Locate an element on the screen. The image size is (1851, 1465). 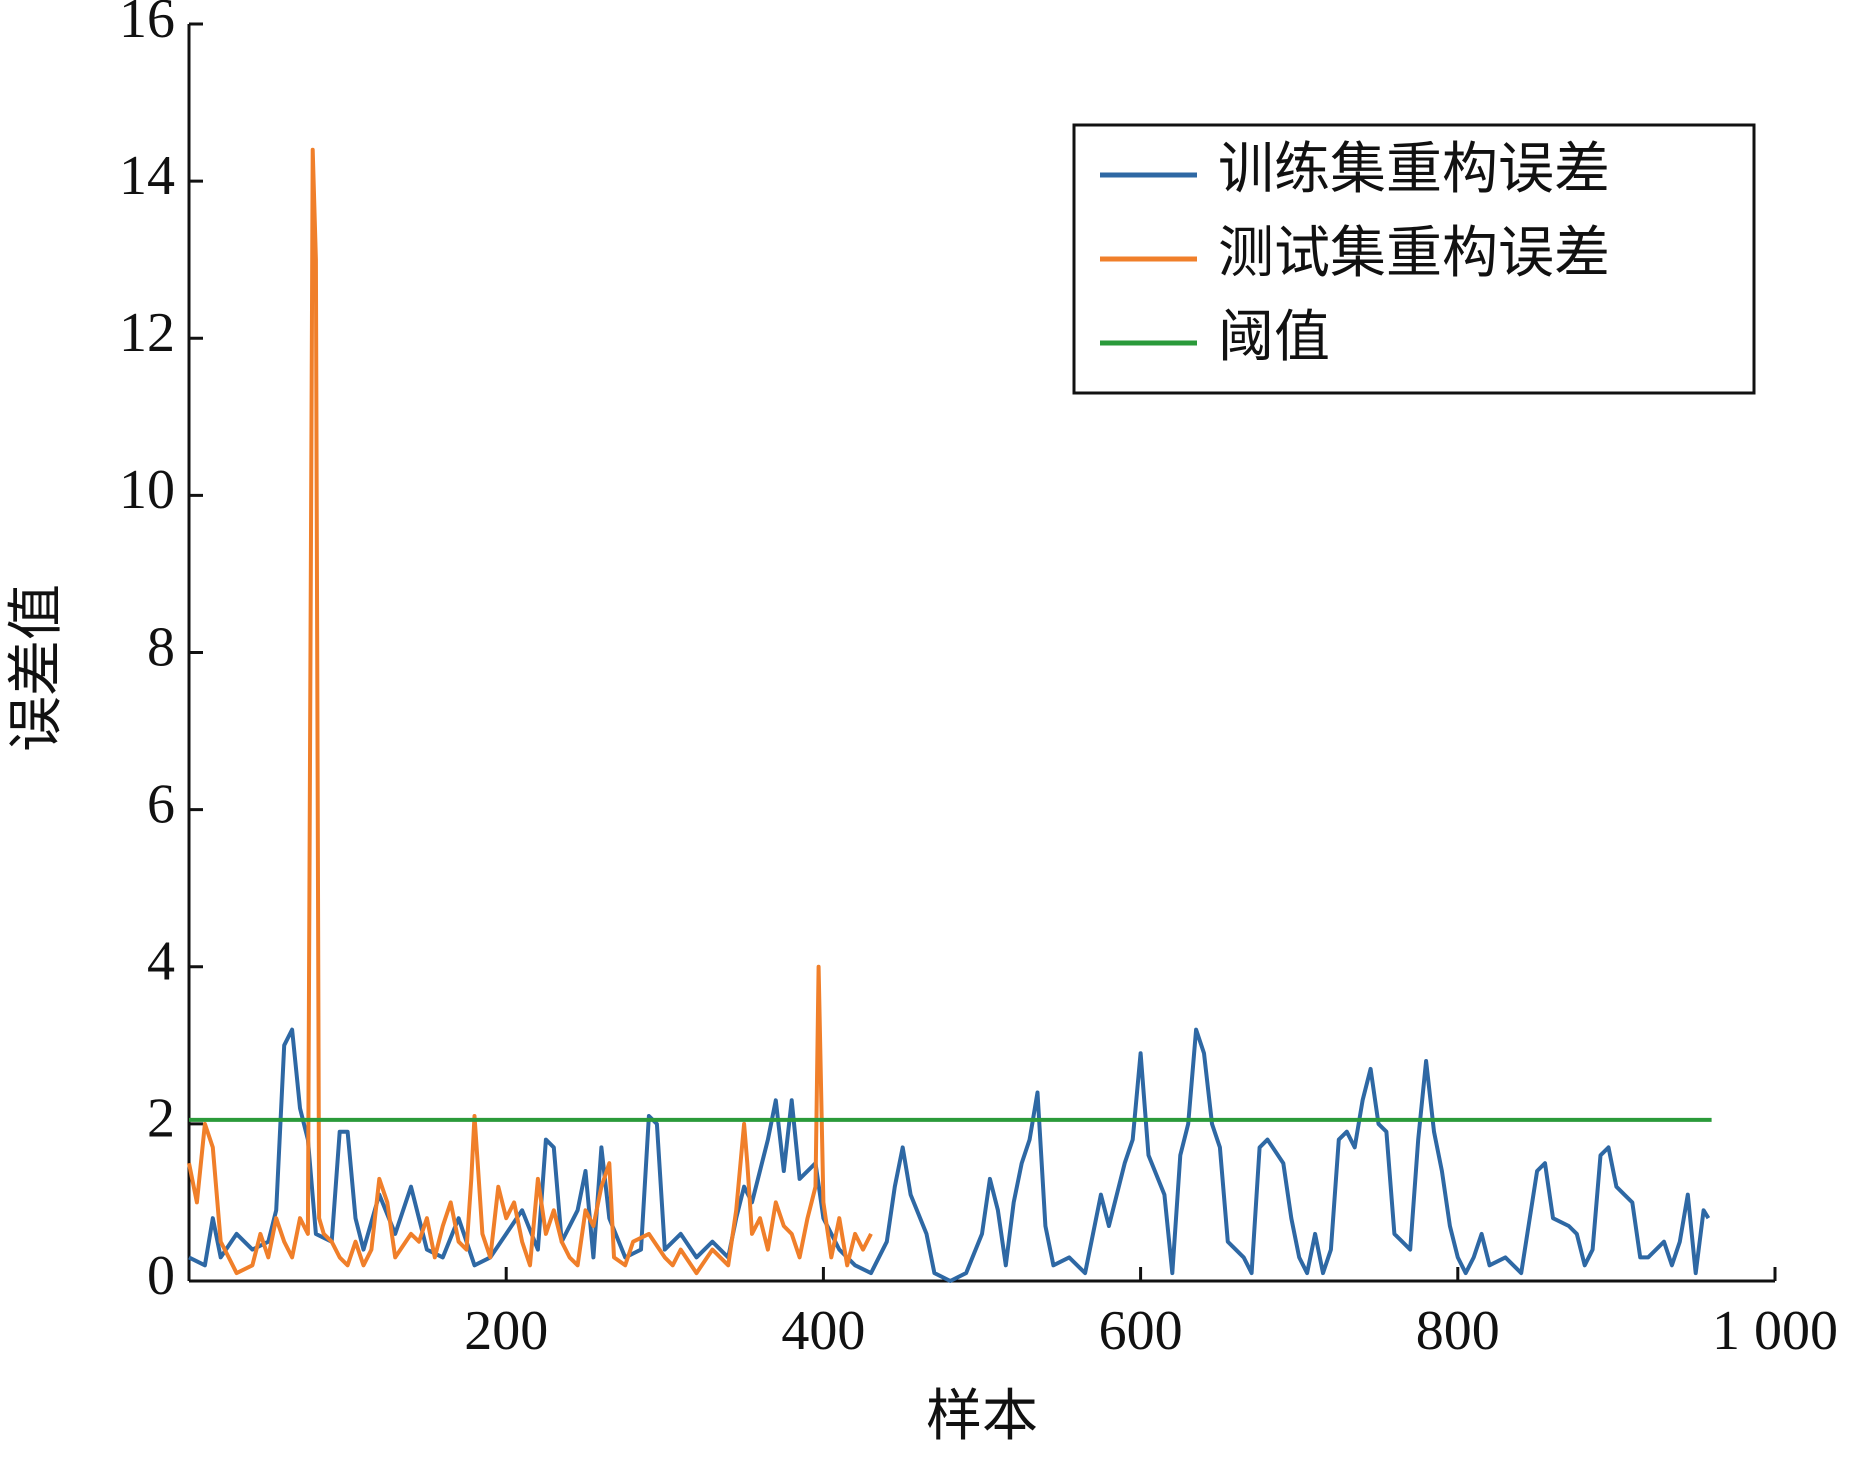
y-tick-label: 4 is located at coordinates (161, 962).